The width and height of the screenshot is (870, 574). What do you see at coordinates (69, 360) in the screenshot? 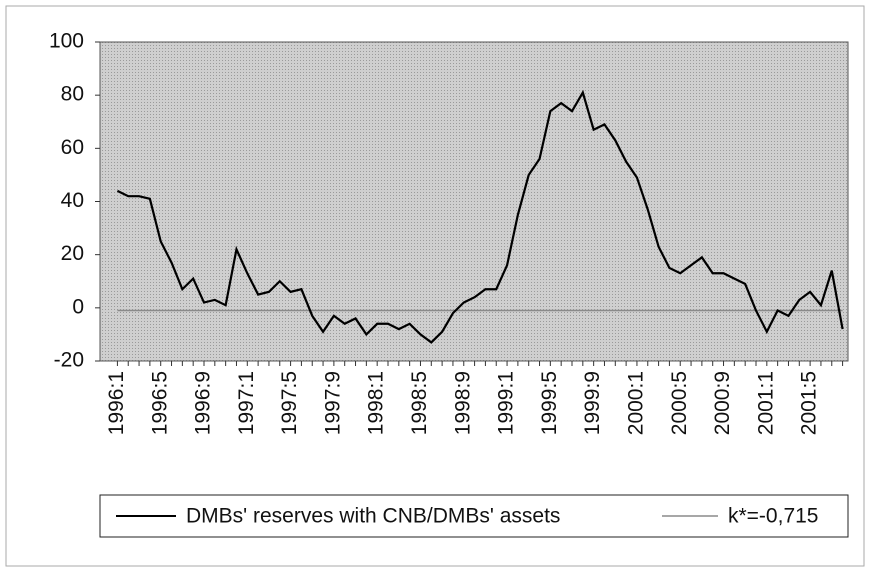
I see `y-tick-label: -20` at bounding box center [69, 360].